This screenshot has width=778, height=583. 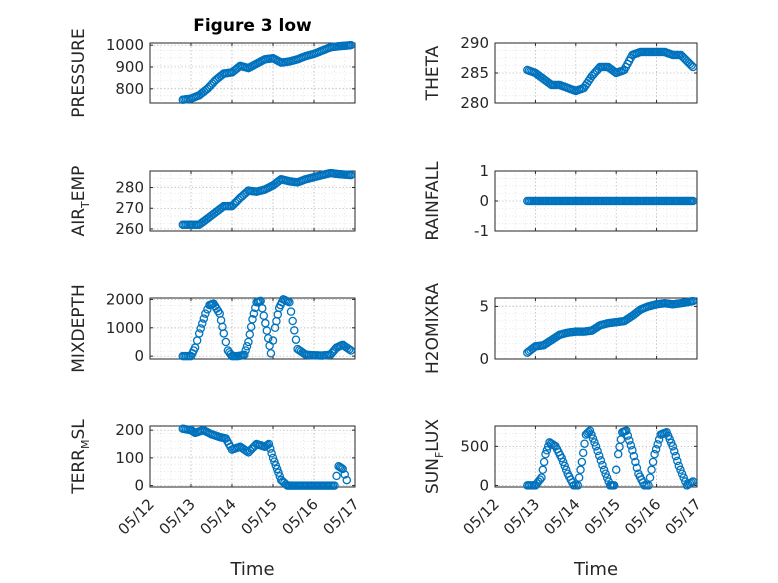 I want to click on panel-mixdepth: 0 1000 2000 MIXDEPTH, so click(x=212, y=328).